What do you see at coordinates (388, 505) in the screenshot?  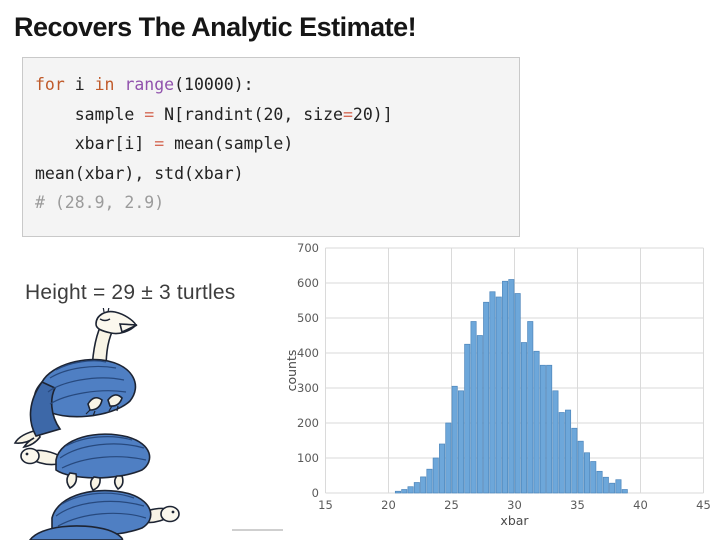 I see `x-tick-label: 20` at bounding box center [388, 505].